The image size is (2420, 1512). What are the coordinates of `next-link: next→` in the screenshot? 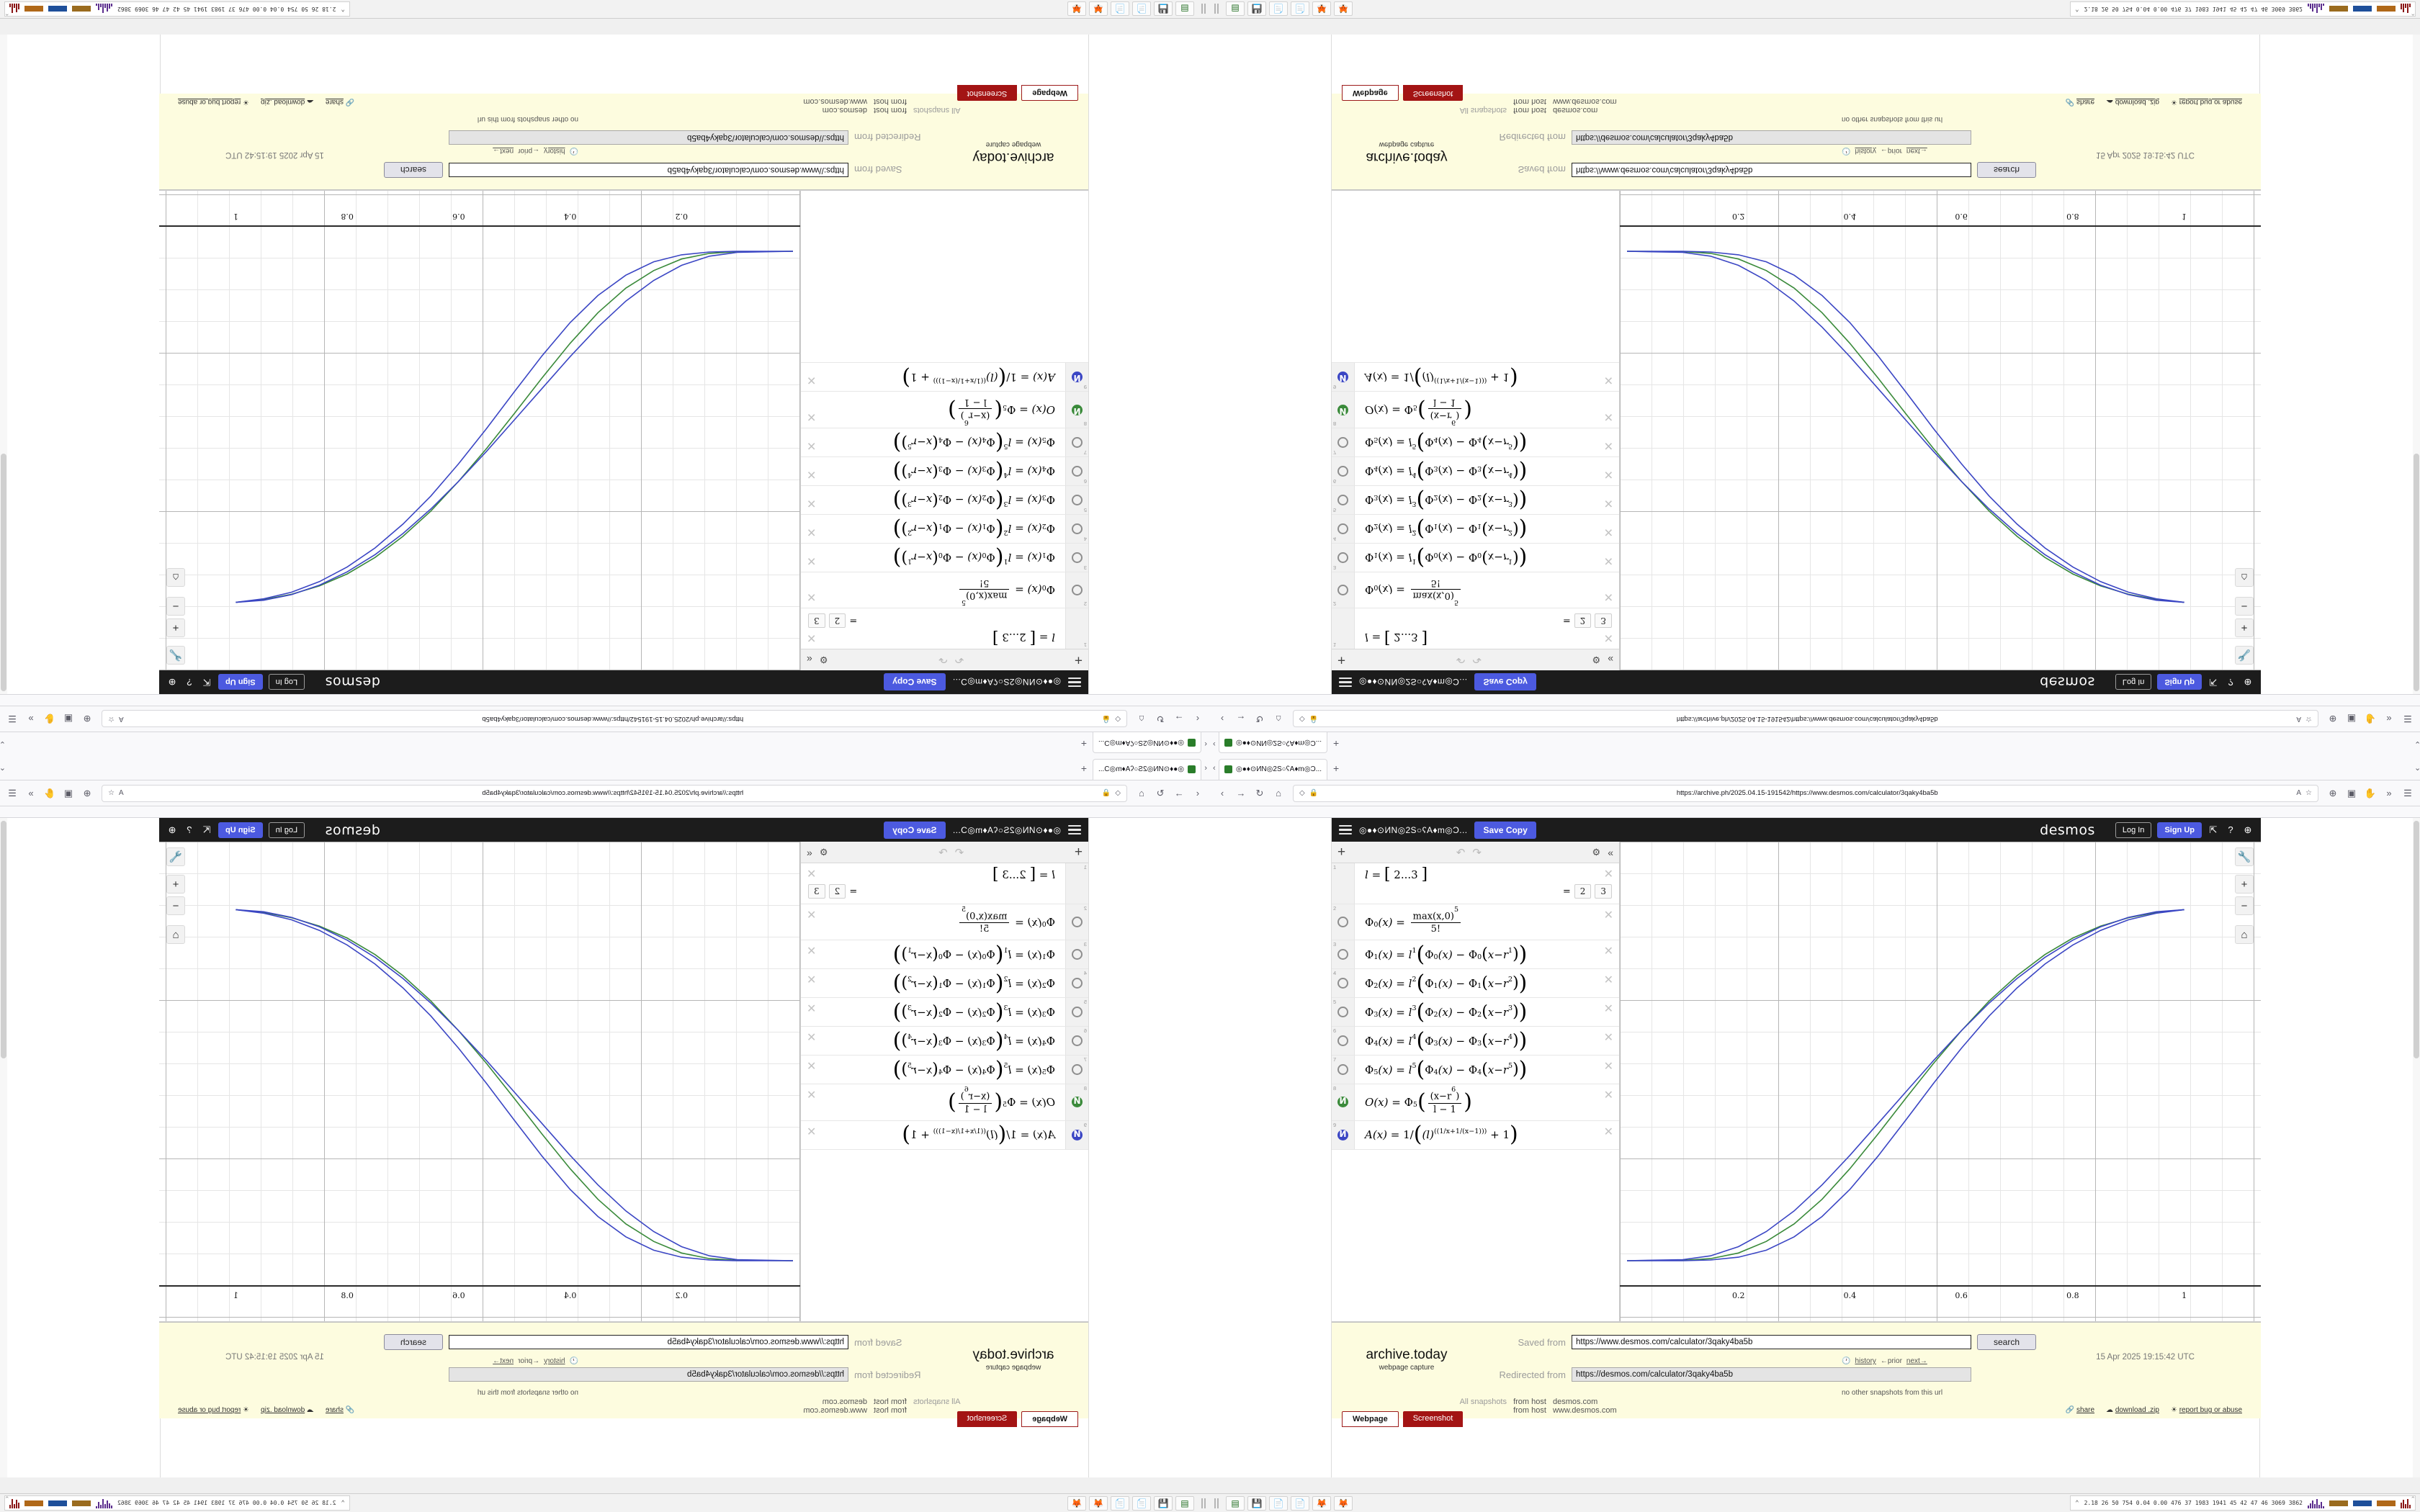 It's located at (1916, 1361).